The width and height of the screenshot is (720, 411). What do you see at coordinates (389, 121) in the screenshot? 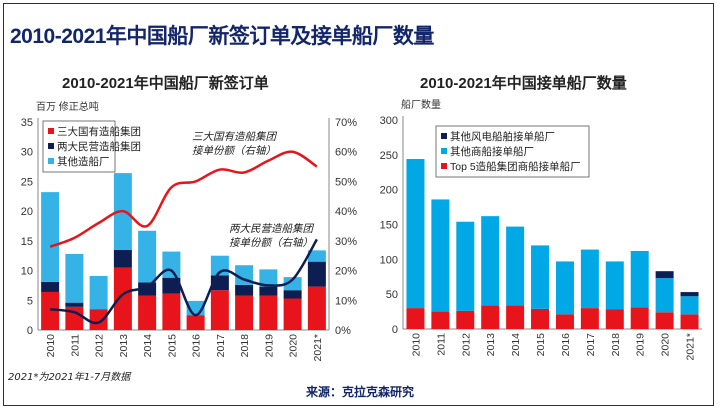
I see `y-tick-label: 300` at bounding box center [389, 121].